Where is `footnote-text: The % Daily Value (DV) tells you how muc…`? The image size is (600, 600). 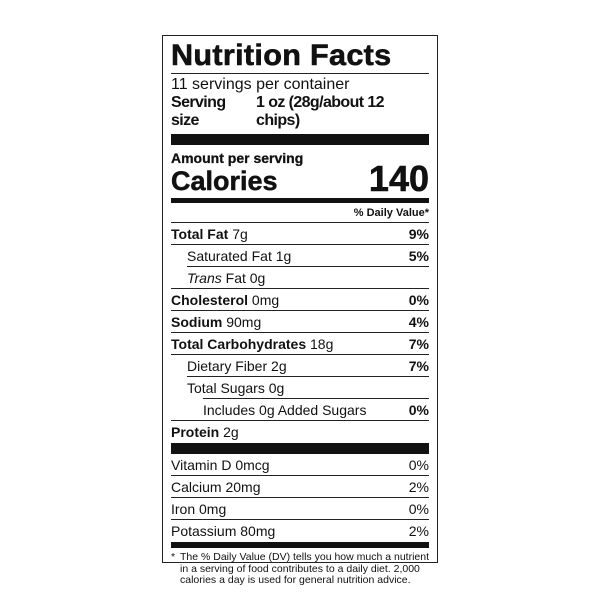
footnote-text: The % Daily Value (DV) tells you how muc… is located at coordinates (304, 568).